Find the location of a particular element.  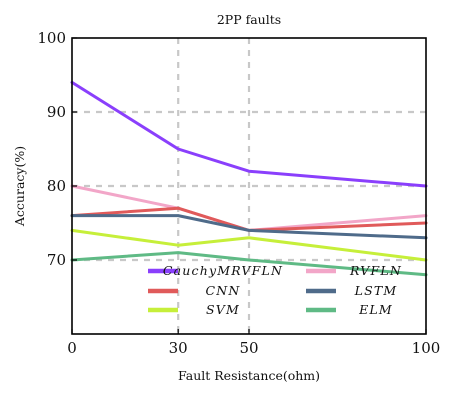

x-axis-label: Fault Resistance(ohm) is located at coordinates (249, 375).